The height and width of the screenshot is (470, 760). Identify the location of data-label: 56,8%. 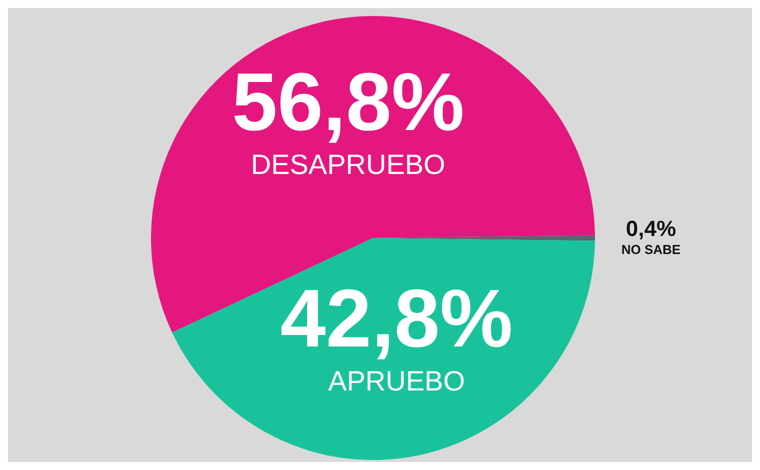
(348, 102).